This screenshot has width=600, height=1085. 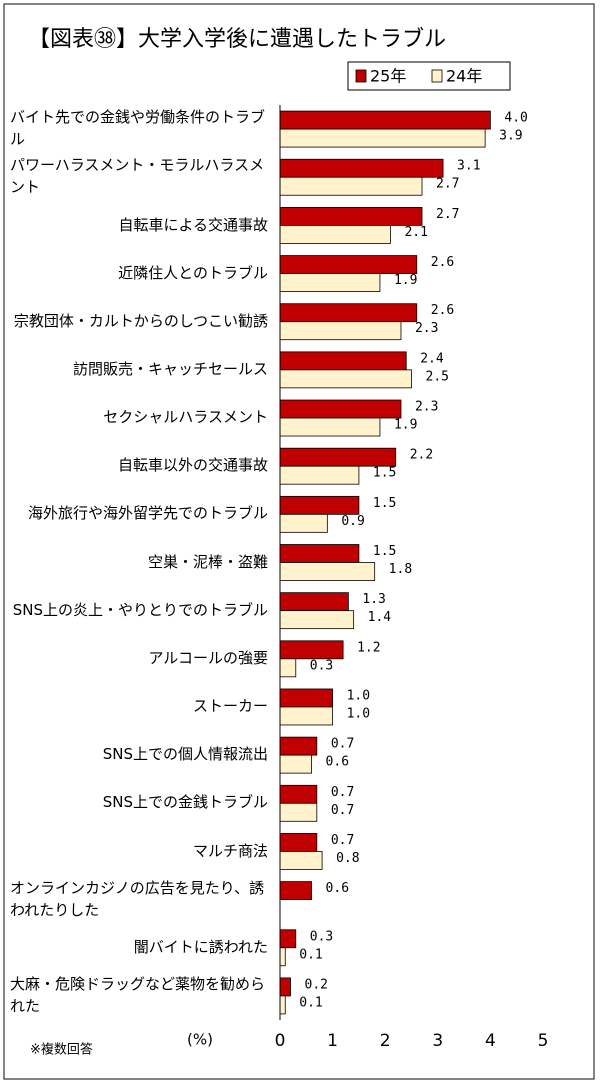 I want to click on y-tick-label: ストーカー, so click(x=230, y=706).